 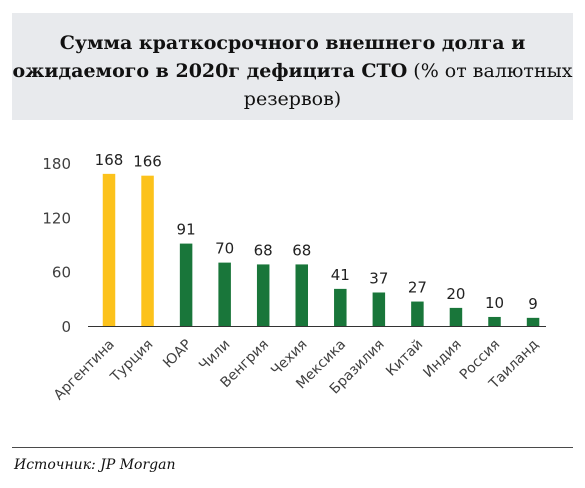 What do you see at coordinates (494, 303) in the screenshot?
I see `value-label: 10` at bounding box center [494, 303].